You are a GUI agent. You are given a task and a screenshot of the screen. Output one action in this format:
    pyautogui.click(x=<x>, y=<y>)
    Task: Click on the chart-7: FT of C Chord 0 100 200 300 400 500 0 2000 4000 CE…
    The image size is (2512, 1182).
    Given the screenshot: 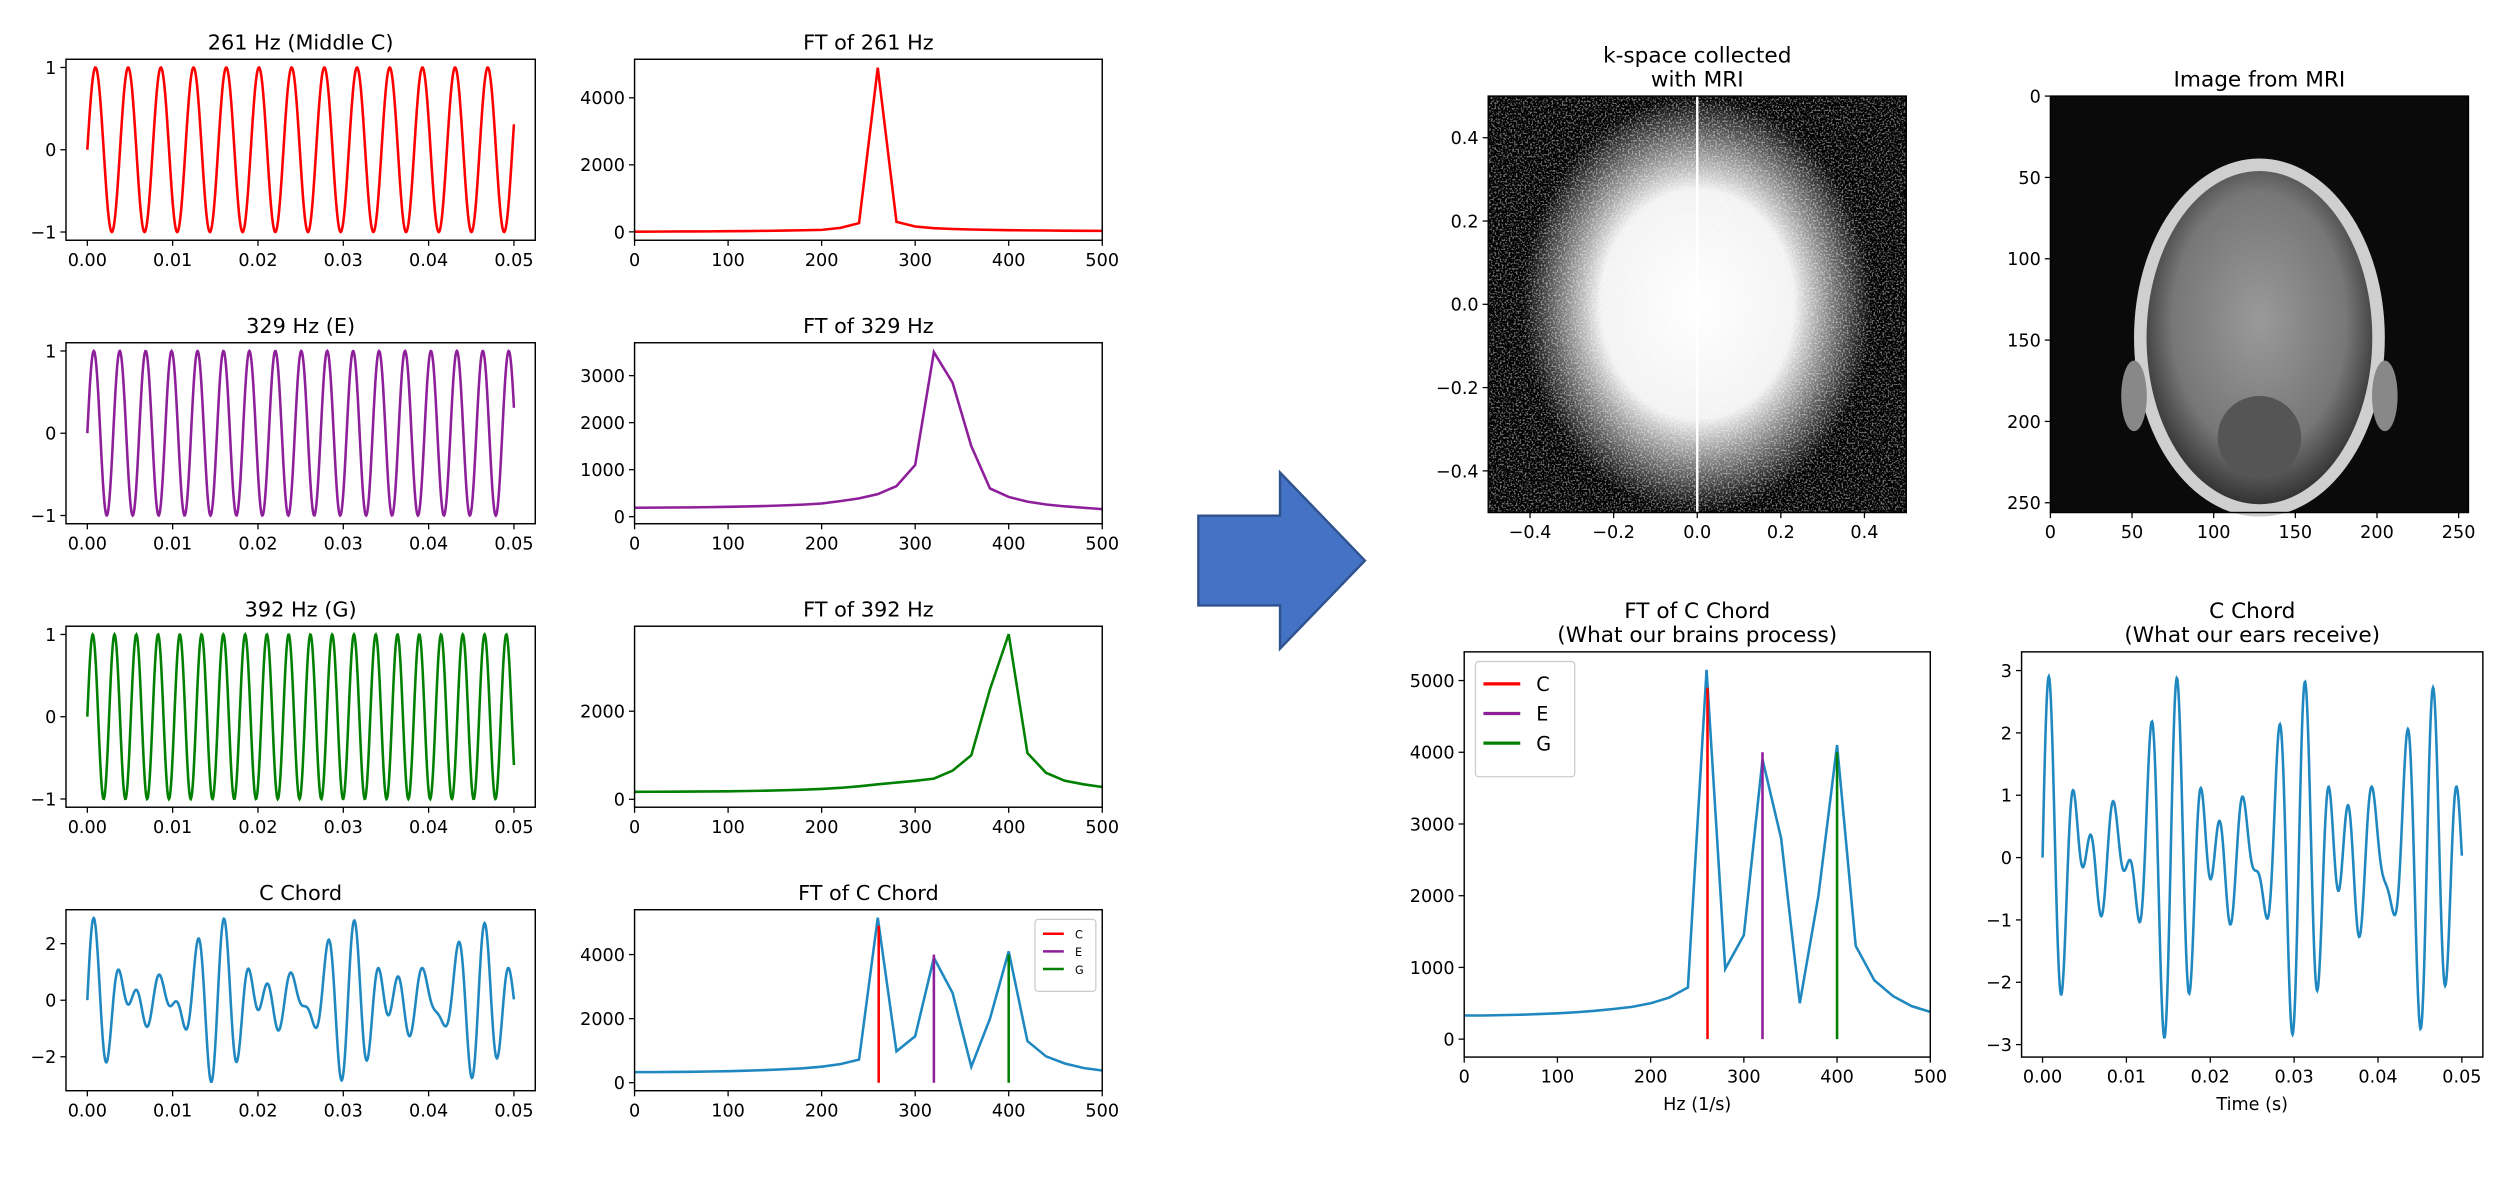 What is the action you would take?
    pyautogui.click(x=849, y=1001)
    